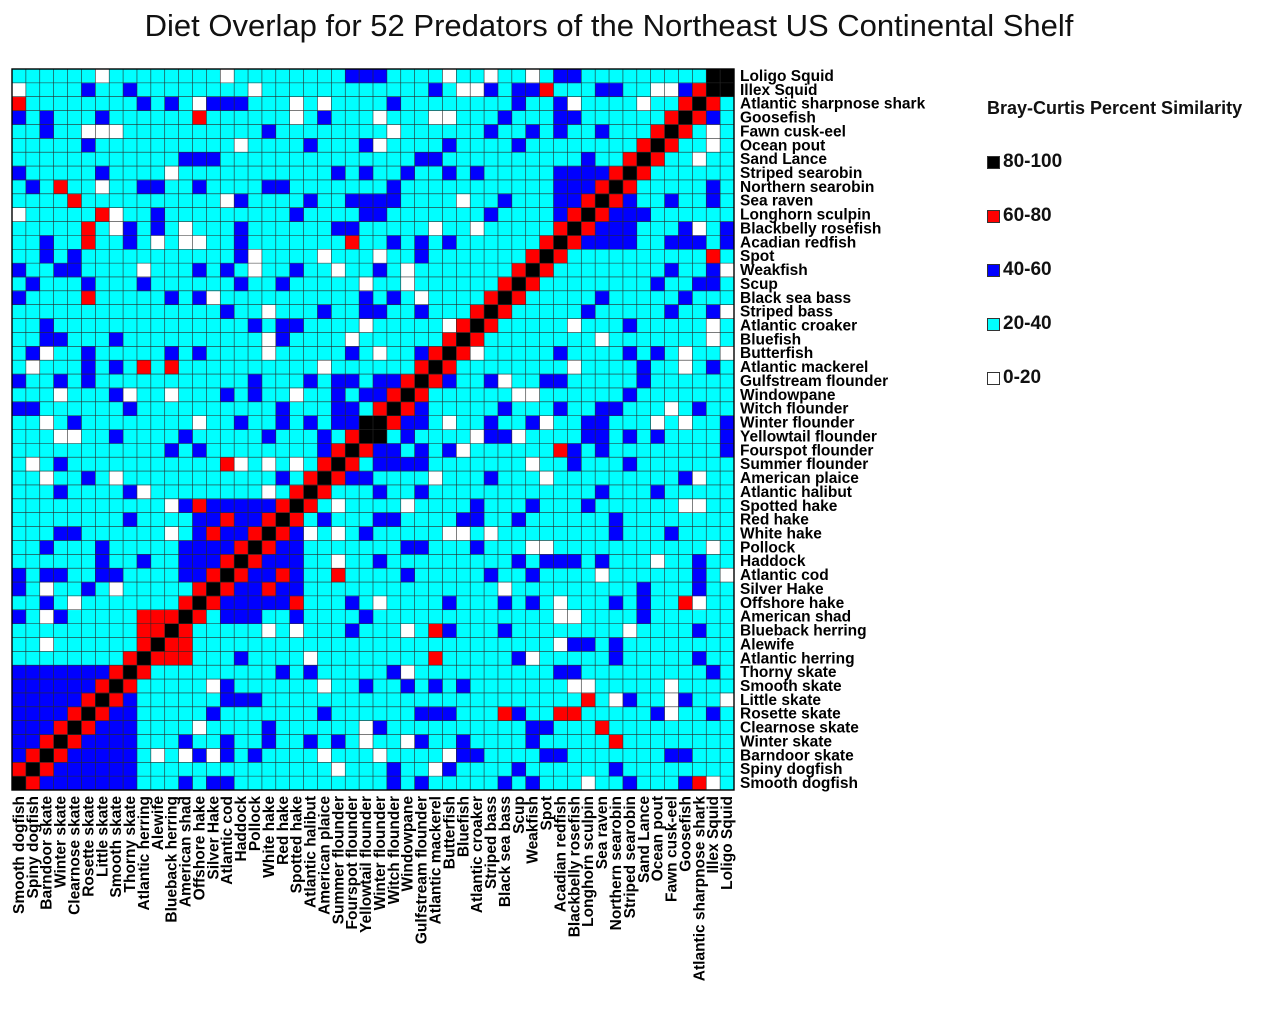 The width and height of the screenshot is (1280, 1014). Describe the element at coordinates (993, 378) in the screenshot. I see `legend-swatch` at that location.